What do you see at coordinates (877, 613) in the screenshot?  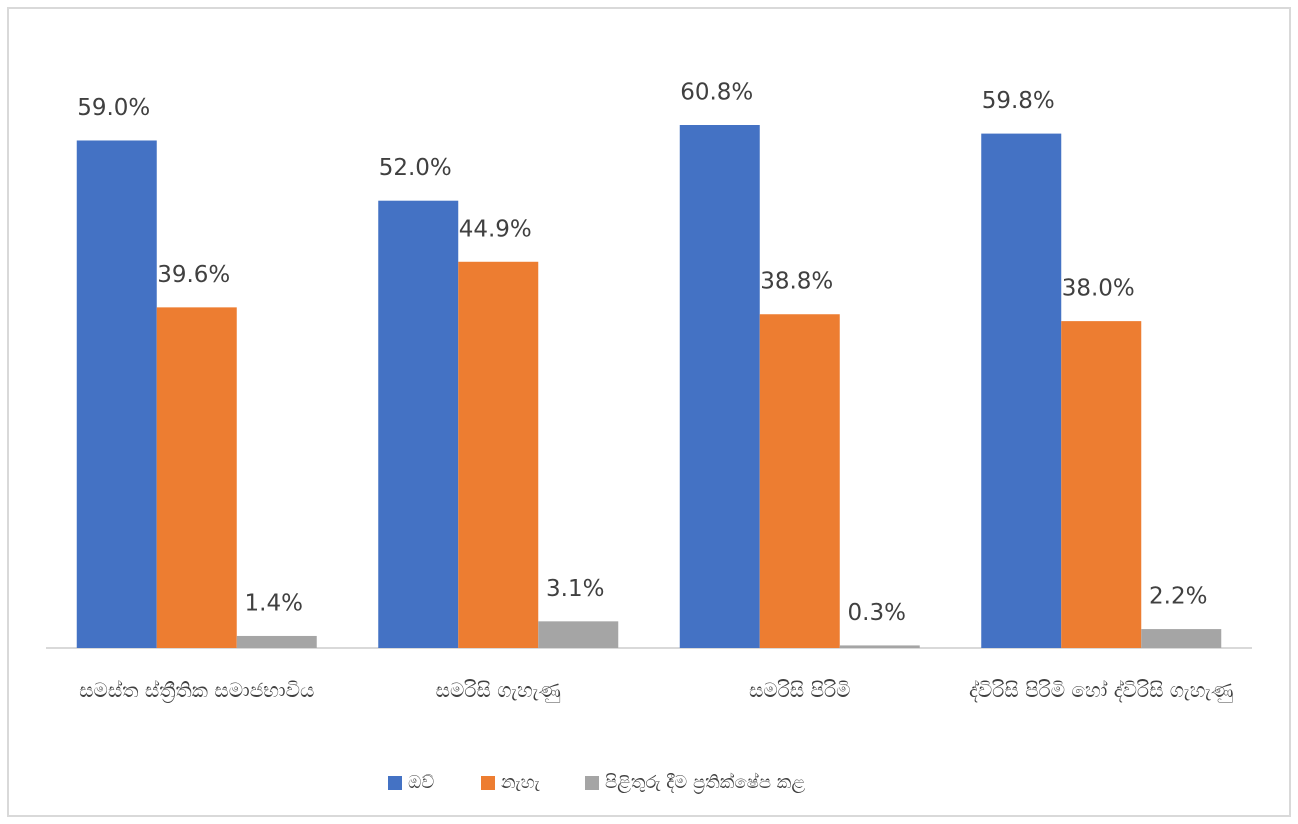 I see `data-label: 0.3%` at bounding box center [877, 613].